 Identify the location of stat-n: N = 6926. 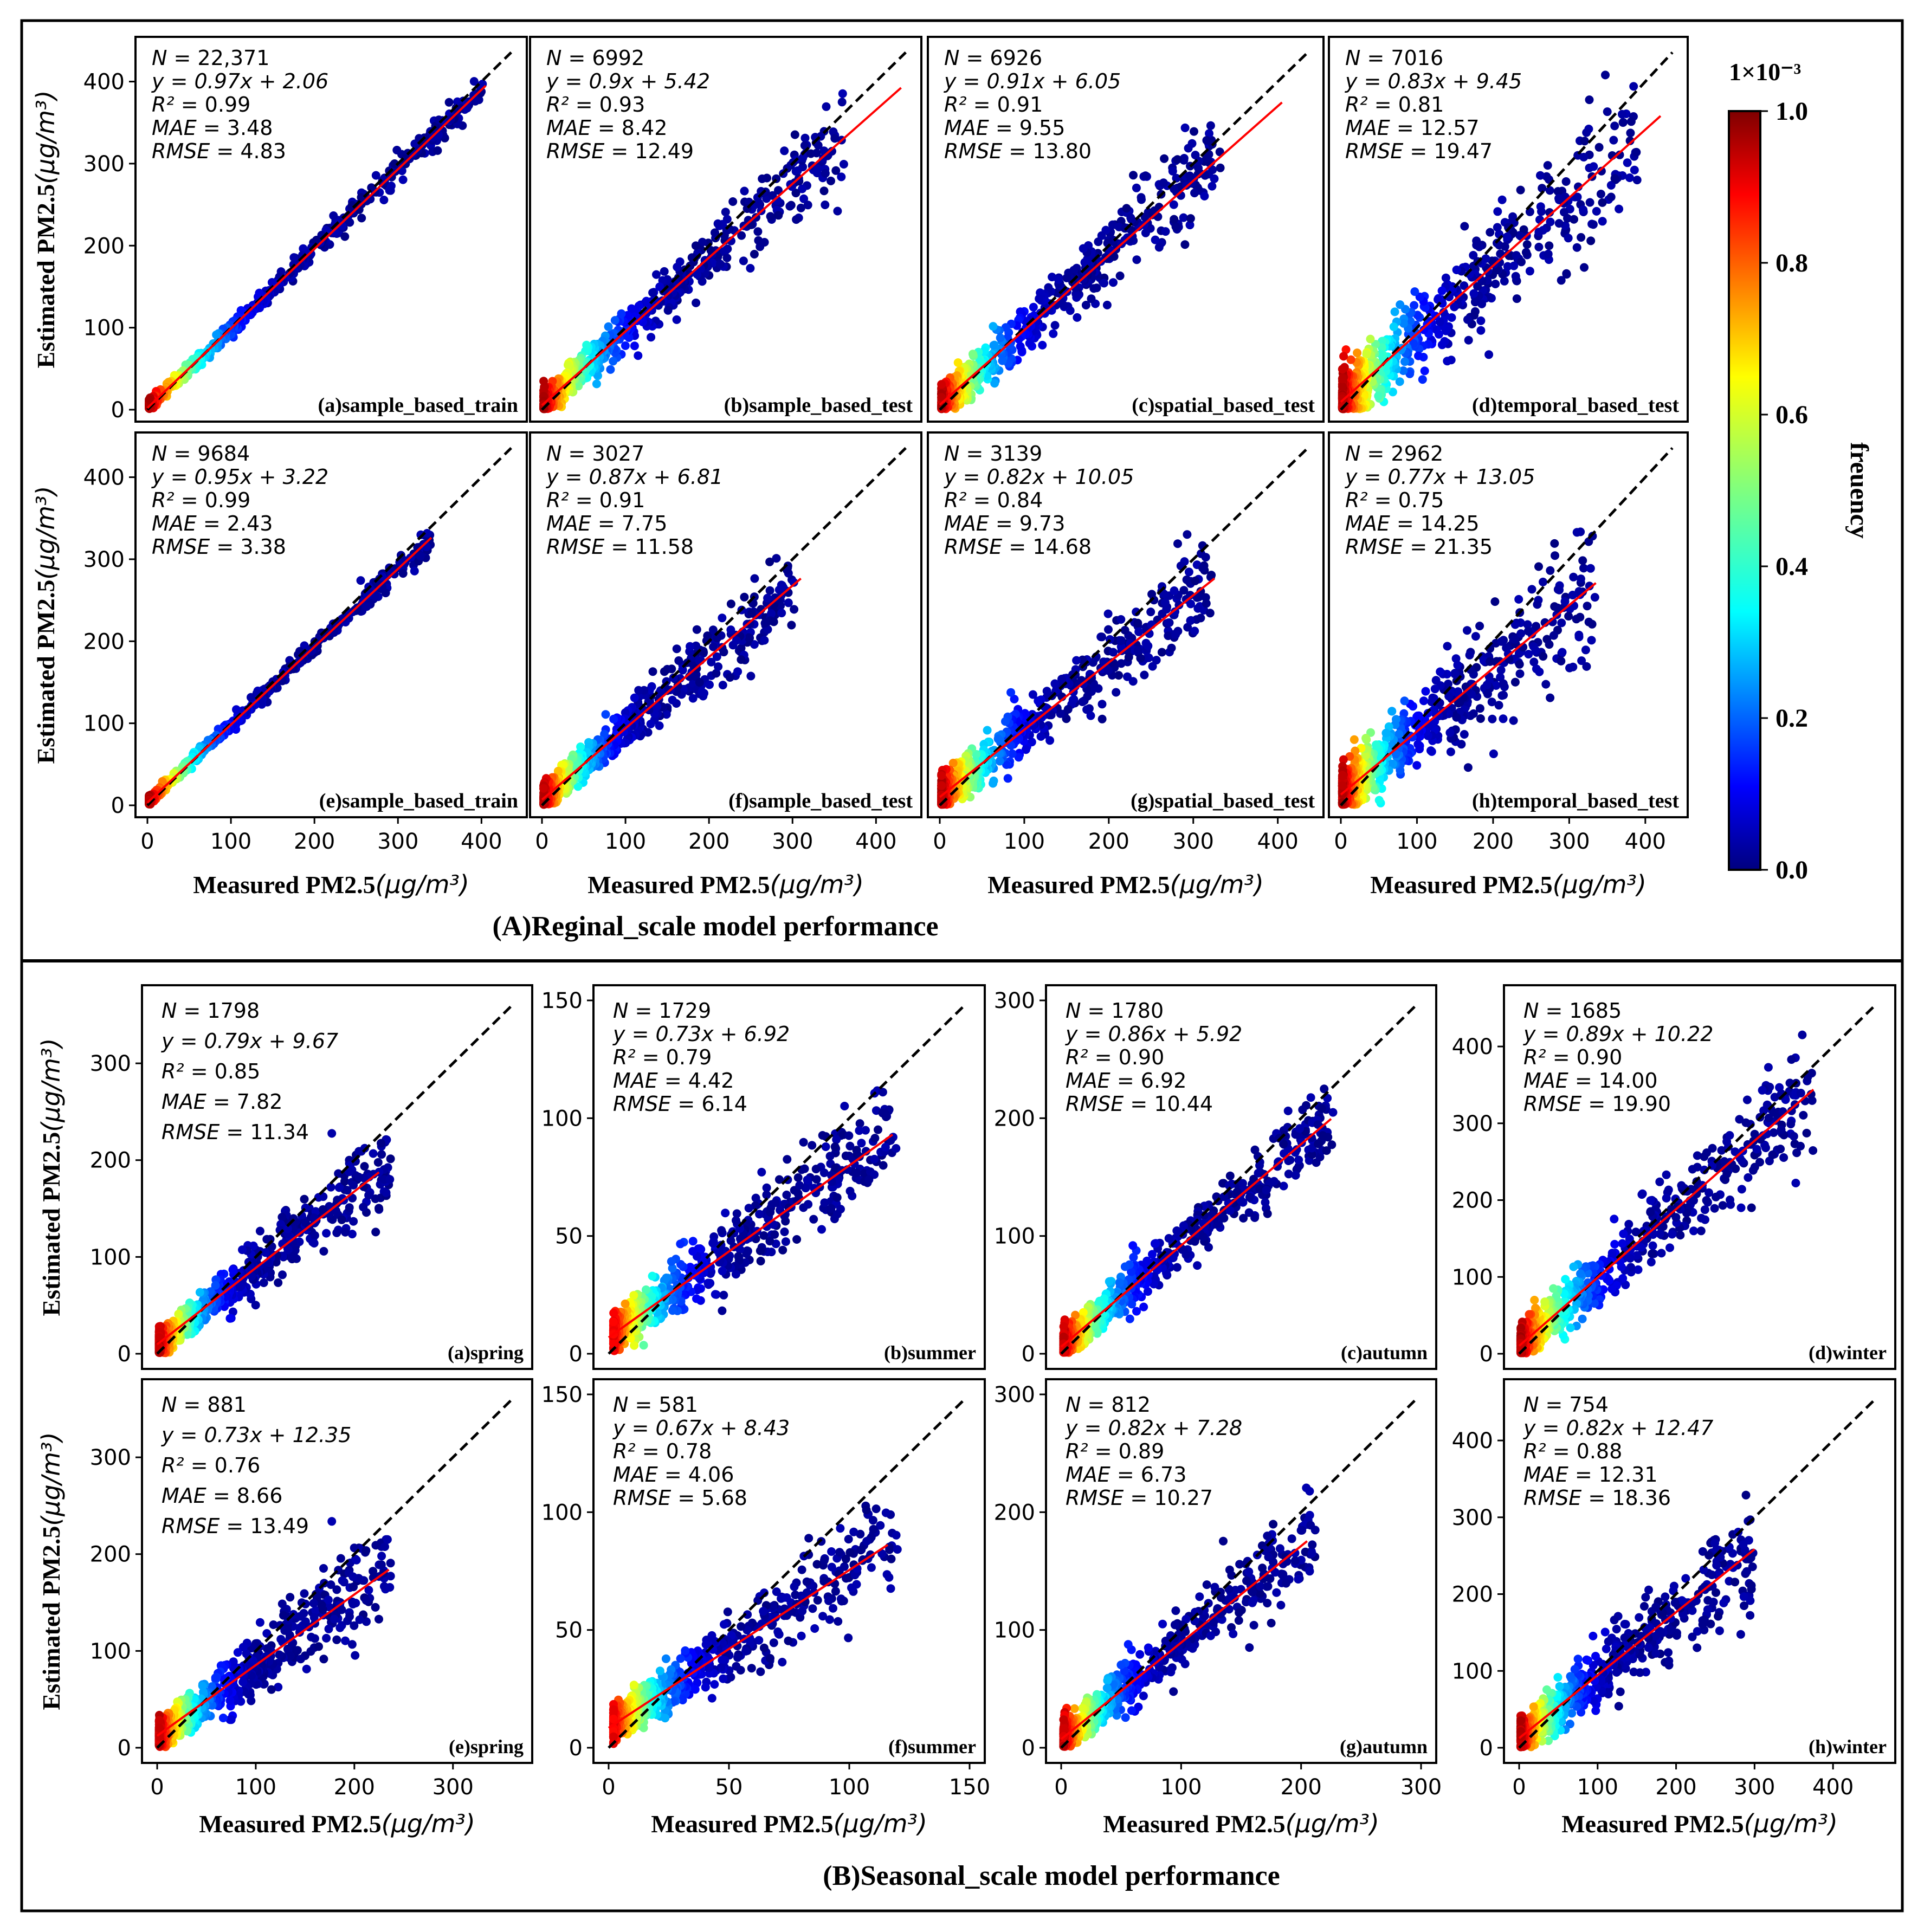
(993, 58).